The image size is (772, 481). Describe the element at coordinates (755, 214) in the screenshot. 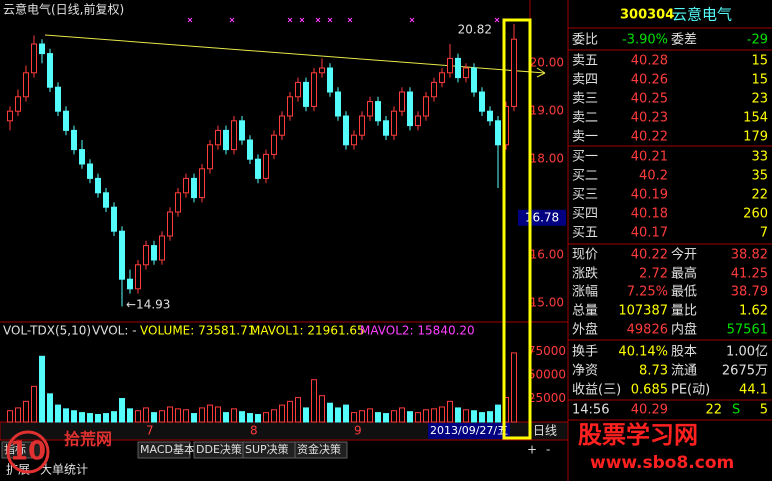

I see `quote-value: 260` at that location.